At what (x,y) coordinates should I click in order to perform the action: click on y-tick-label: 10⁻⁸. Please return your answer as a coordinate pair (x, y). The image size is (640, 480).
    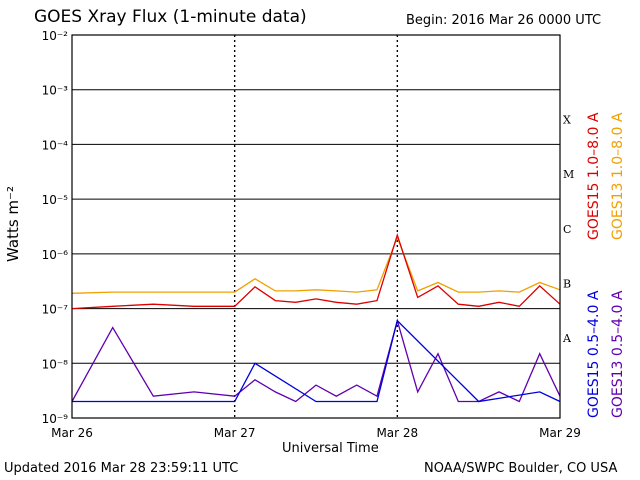
    Looking at the image, I should click on (55, 364).